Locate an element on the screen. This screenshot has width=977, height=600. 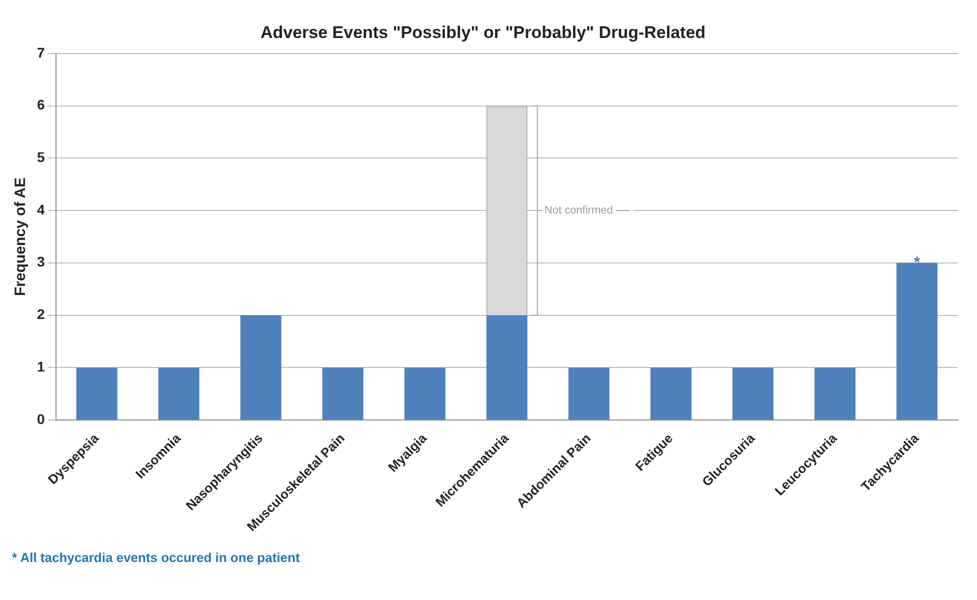
y-tick-label: 3 is located at coordinates (40, 262).